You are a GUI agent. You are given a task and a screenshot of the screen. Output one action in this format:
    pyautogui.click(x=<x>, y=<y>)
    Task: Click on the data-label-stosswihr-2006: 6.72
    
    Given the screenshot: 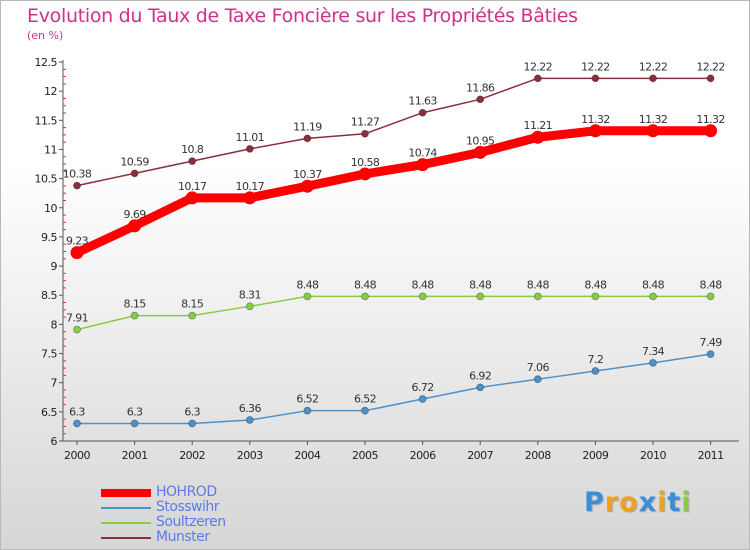 What is the action you would take?
    pyautogui.click(x=423, y=387)
    